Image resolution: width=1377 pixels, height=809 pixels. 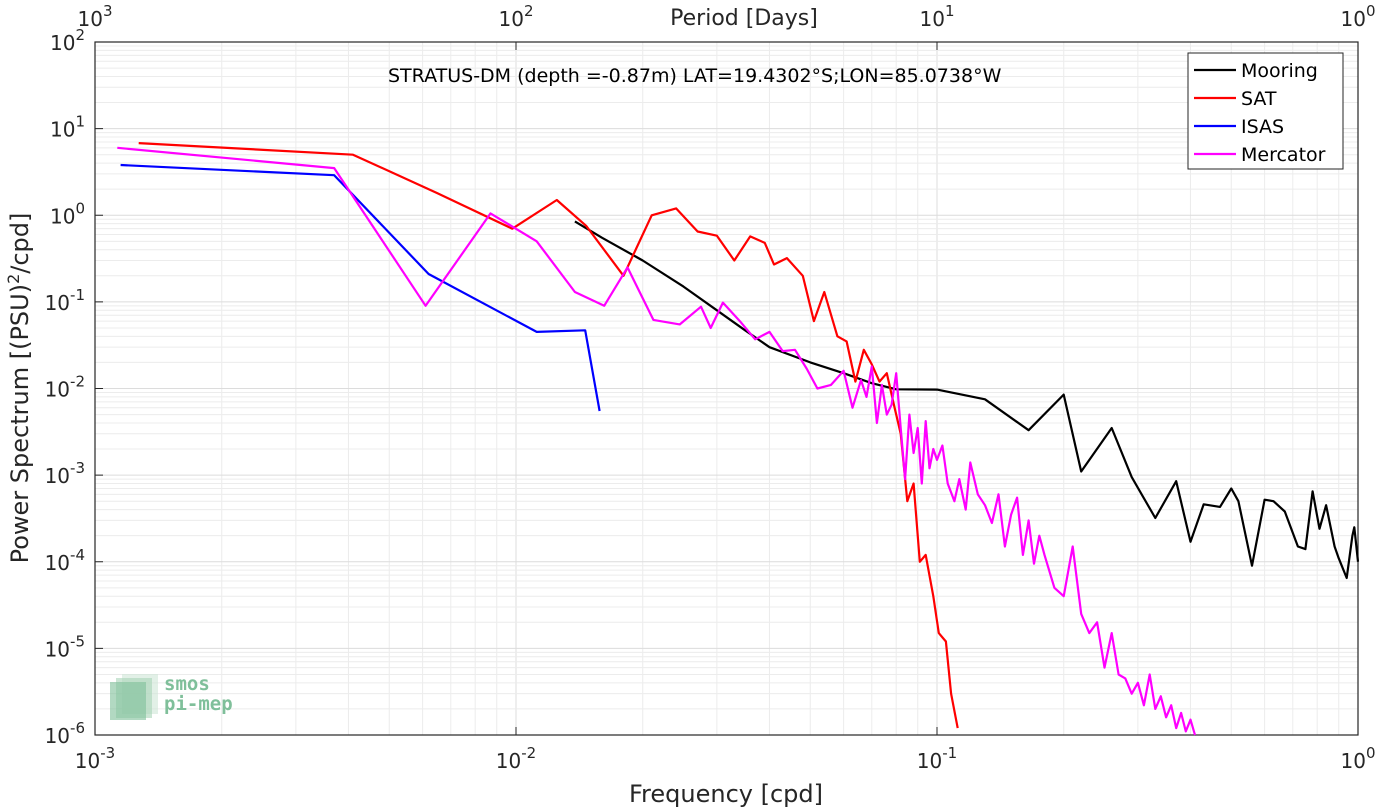 What do you see at coordinates (937, 16) in the screenshot?
I see `top-tick-label: 10¹` at bounding box center [937, 16].